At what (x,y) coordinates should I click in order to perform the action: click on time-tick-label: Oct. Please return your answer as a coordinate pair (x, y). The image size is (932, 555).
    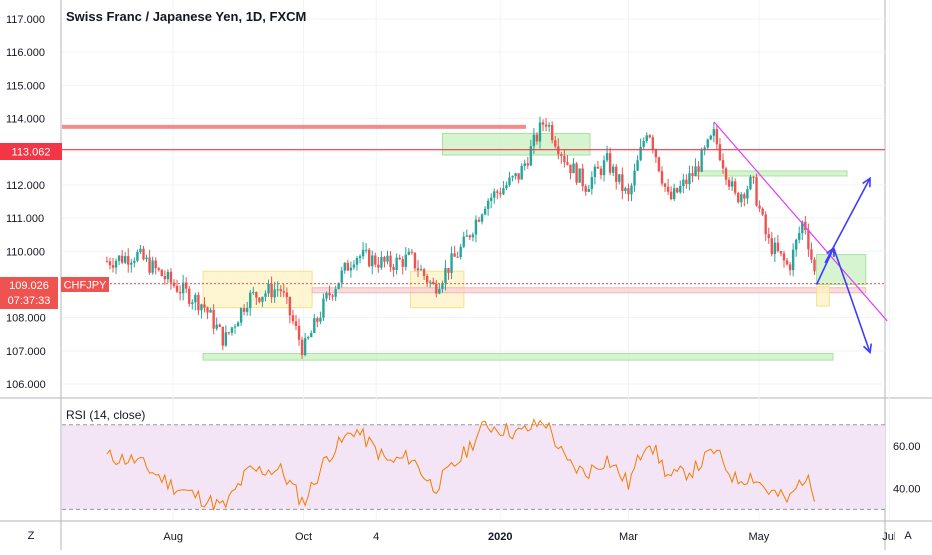
    Looking at the image, I should click on (303, 537).